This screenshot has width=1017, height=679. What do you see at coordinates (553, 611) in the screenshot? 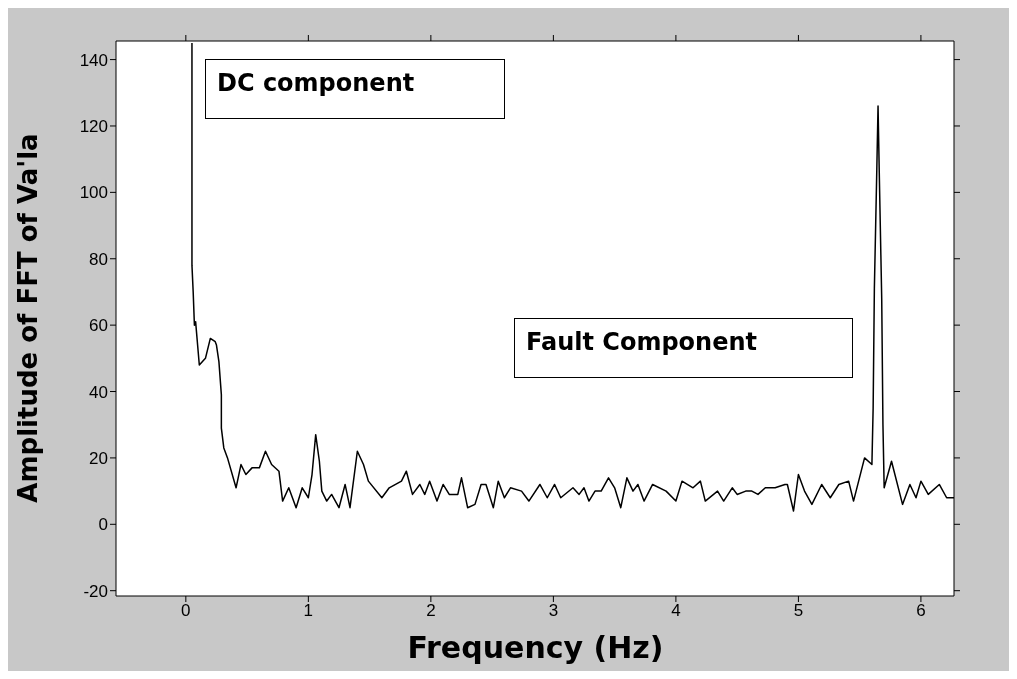
I see `x-tick-label: 3` at bounding box center [553, 611].